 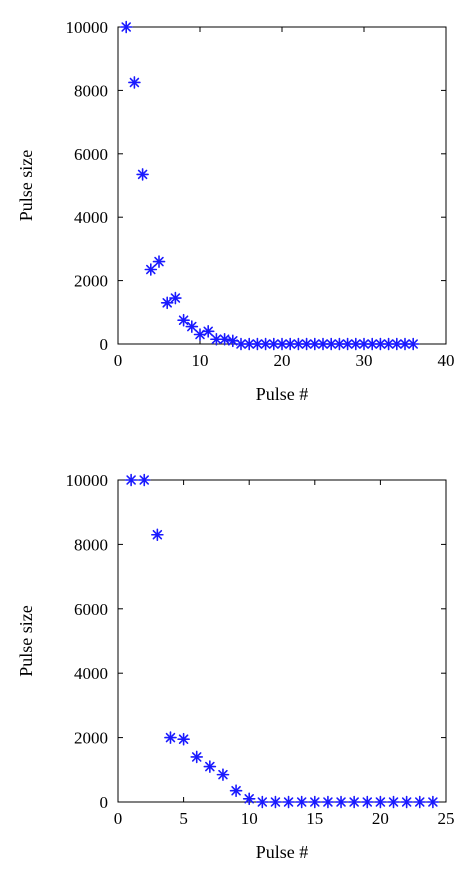 What do you see at coordinates (282, 394) in the screenshot?
I see `chart-1-x-axis-label: Pulse #` at bounding box center [282, 394].